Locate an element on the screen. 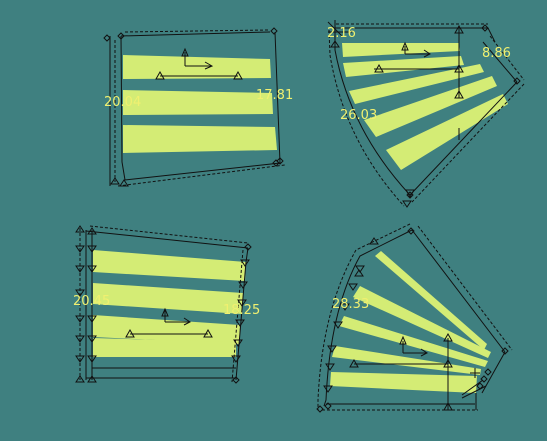 This screenshot has width=547, height=441. label-b: 18.25 is located at coordinates (241, 310).